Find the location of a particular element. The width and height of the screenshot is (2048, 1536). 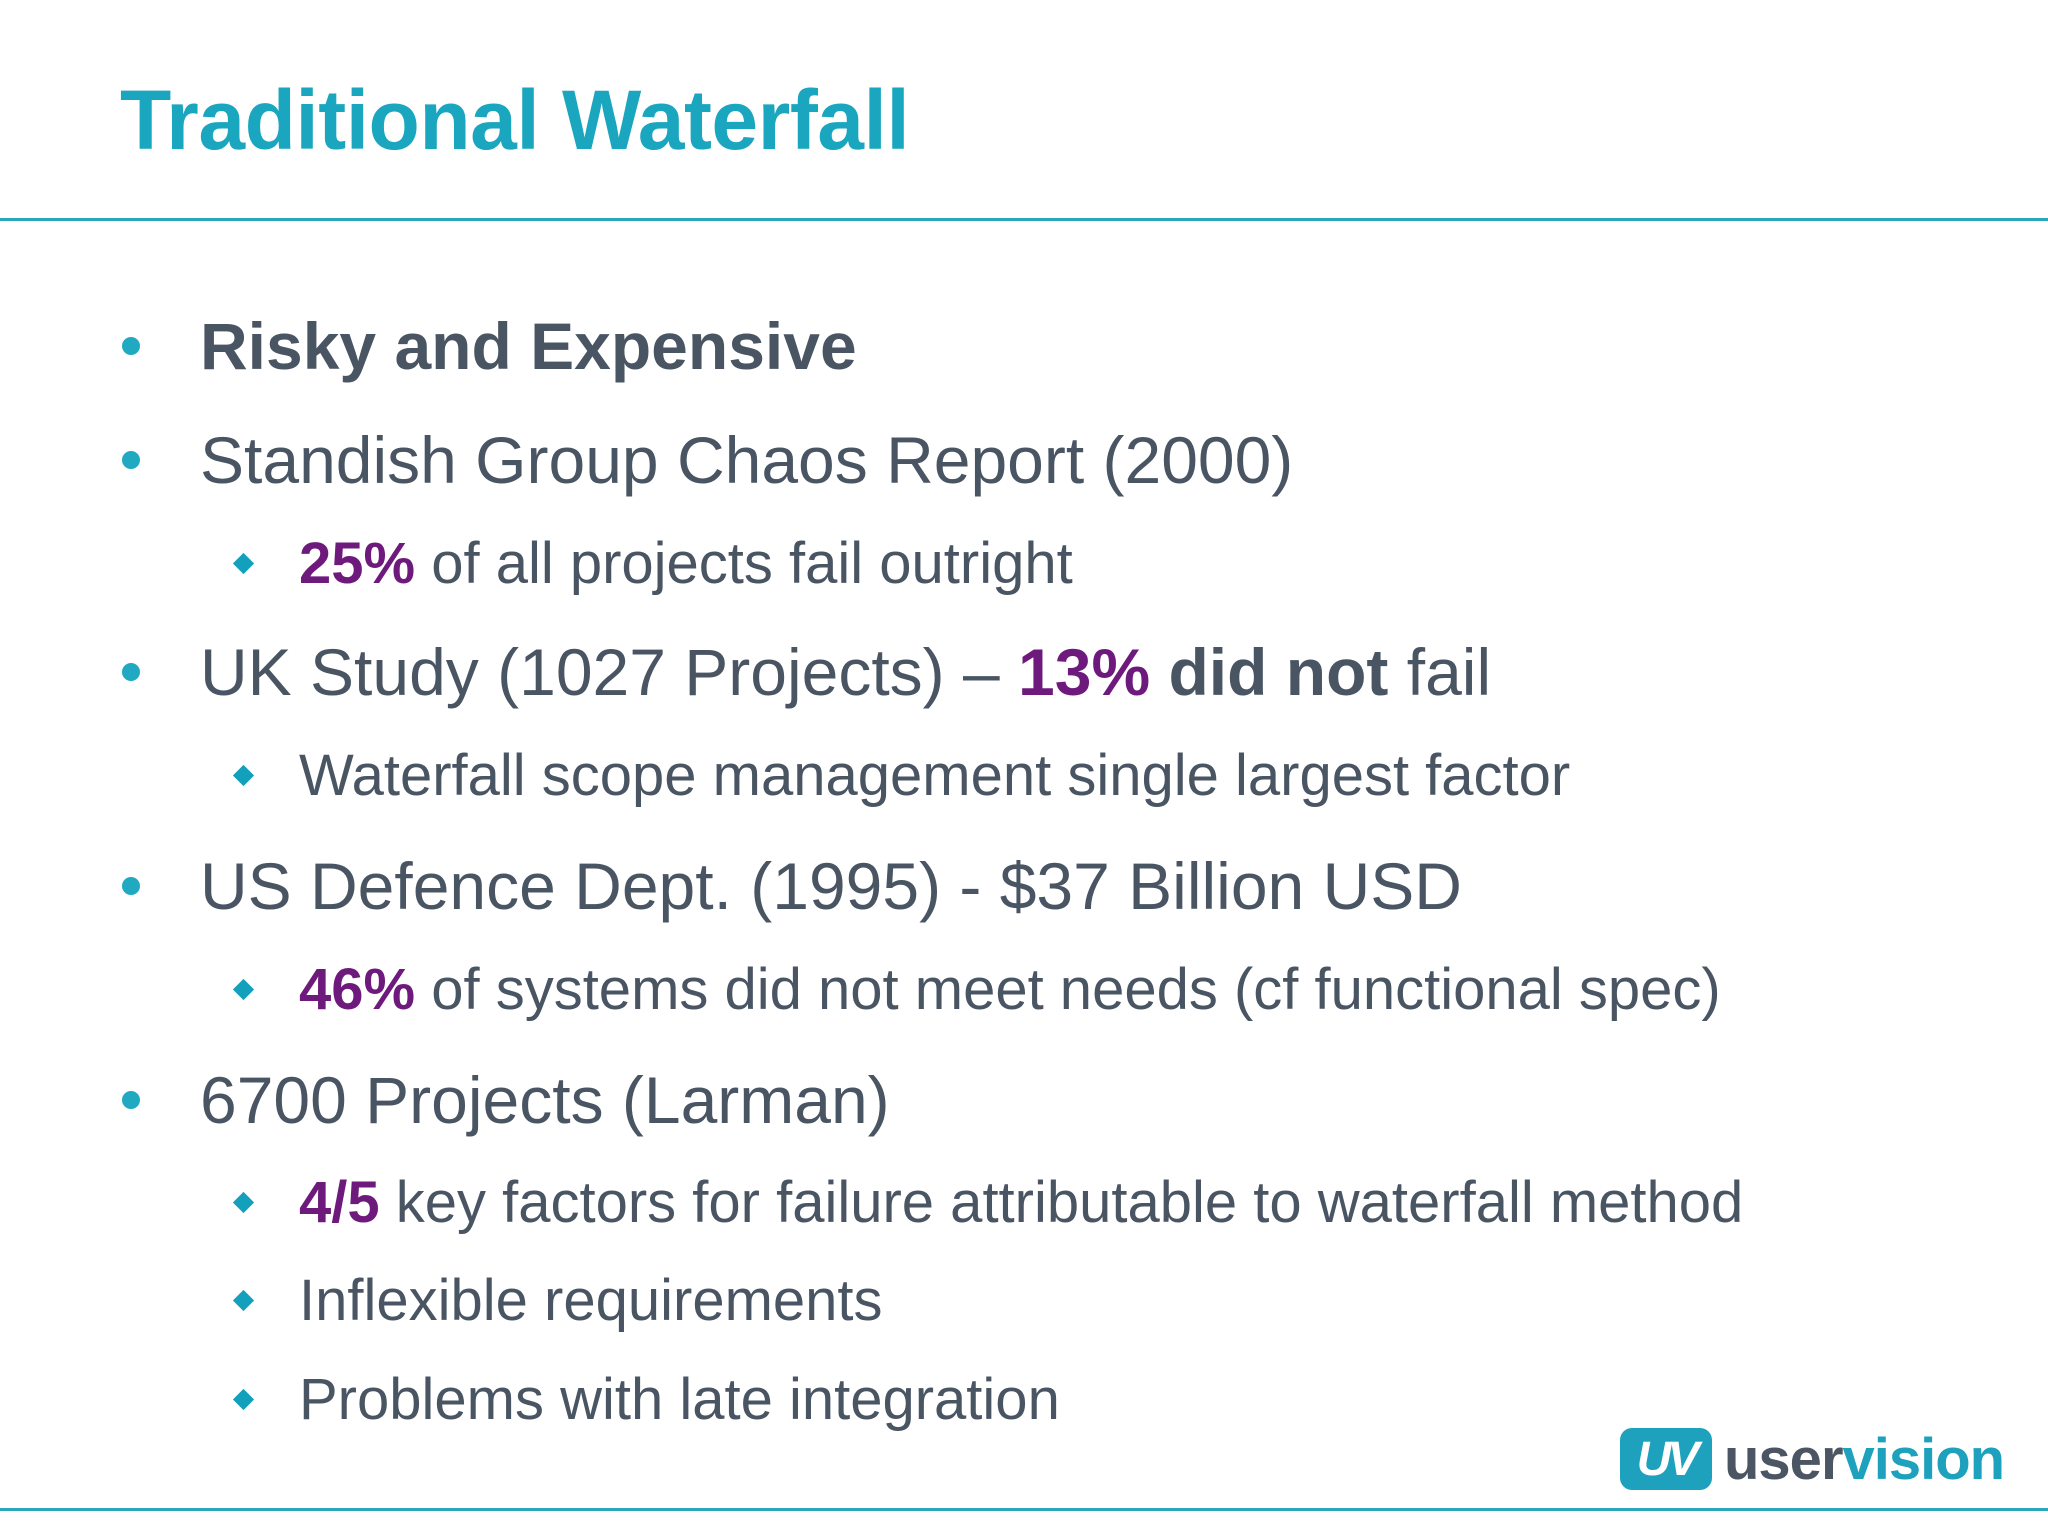

subbullet-late-integration: Problems with late integration is located at coordinates (645, 1399).